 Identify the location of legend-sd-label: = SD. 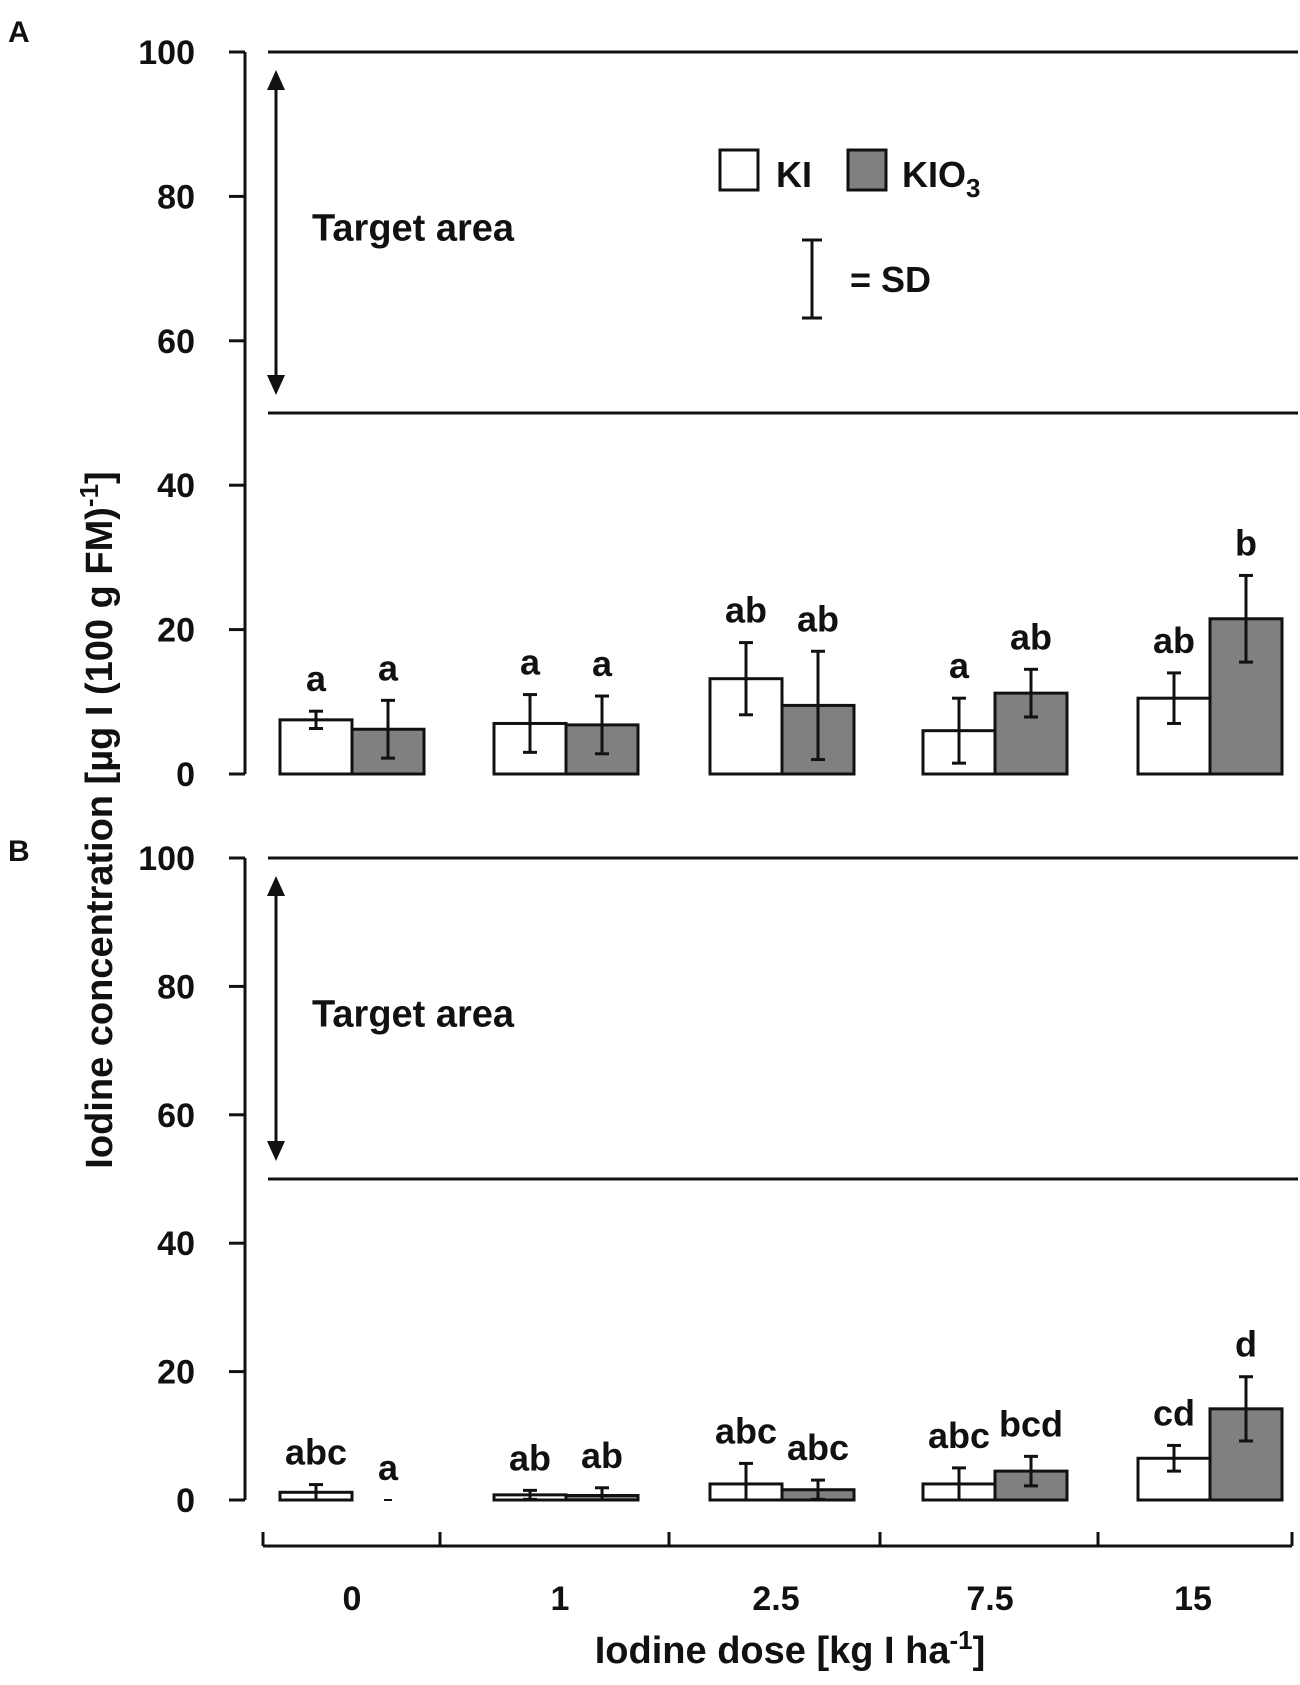
(890, 279).